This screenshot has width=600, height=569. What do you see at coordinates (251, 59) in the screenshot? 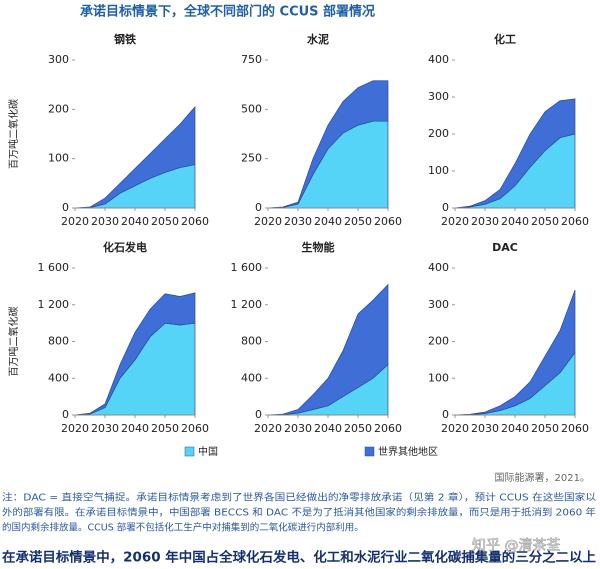
I see `y-tick-label: 750` at bounding box center [251, 59].